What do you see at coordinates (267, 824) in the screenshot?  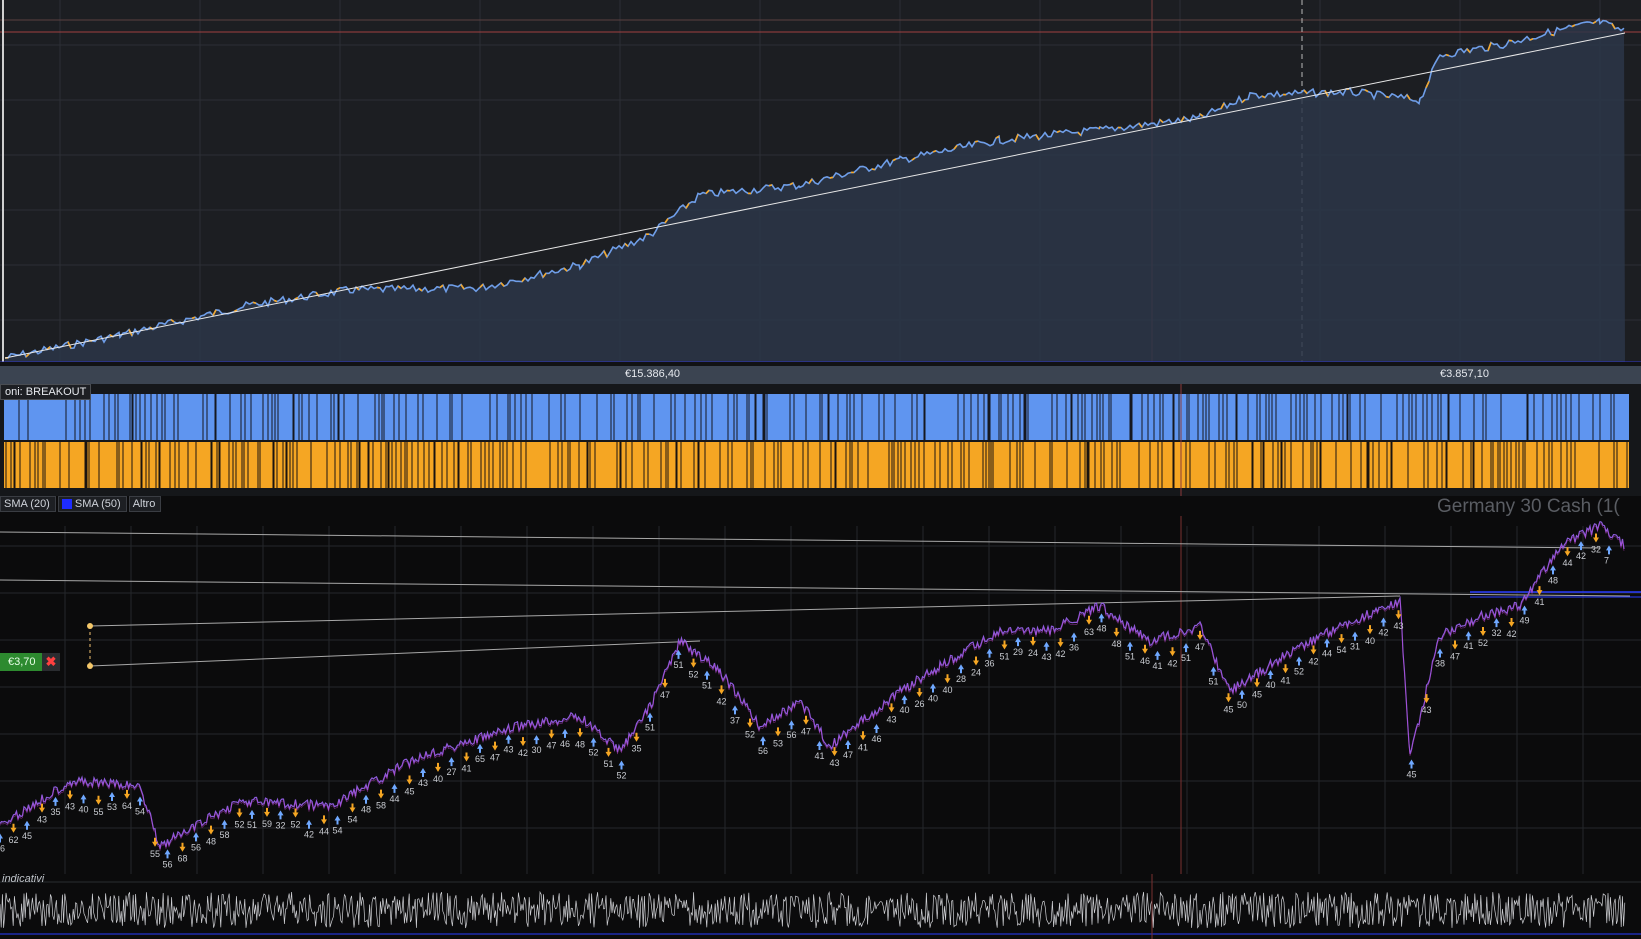 I see `trade-label: 59` at bounding box center [267, 824].